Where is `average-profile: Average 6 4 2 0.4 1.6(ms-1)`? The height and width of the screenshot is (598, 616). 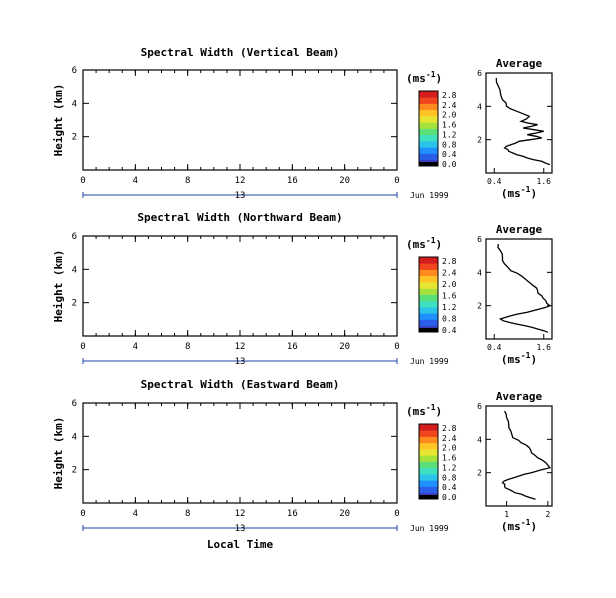
average-profile: Average 6 4 2 0.4 1.6(ms-1) is located at coordinates (515, 294).